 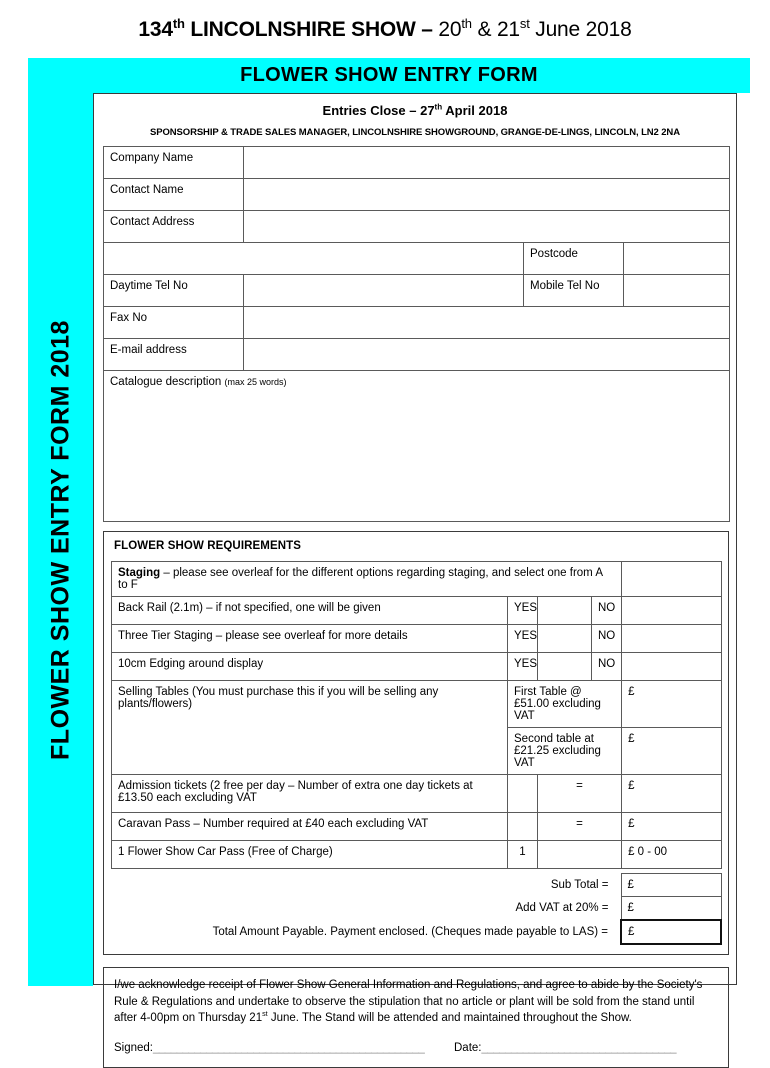 What do you see at coordinates (522, 638) in the screenshot?
I see `three-tier-yes-label: YES` at bounding box center [522, 638].